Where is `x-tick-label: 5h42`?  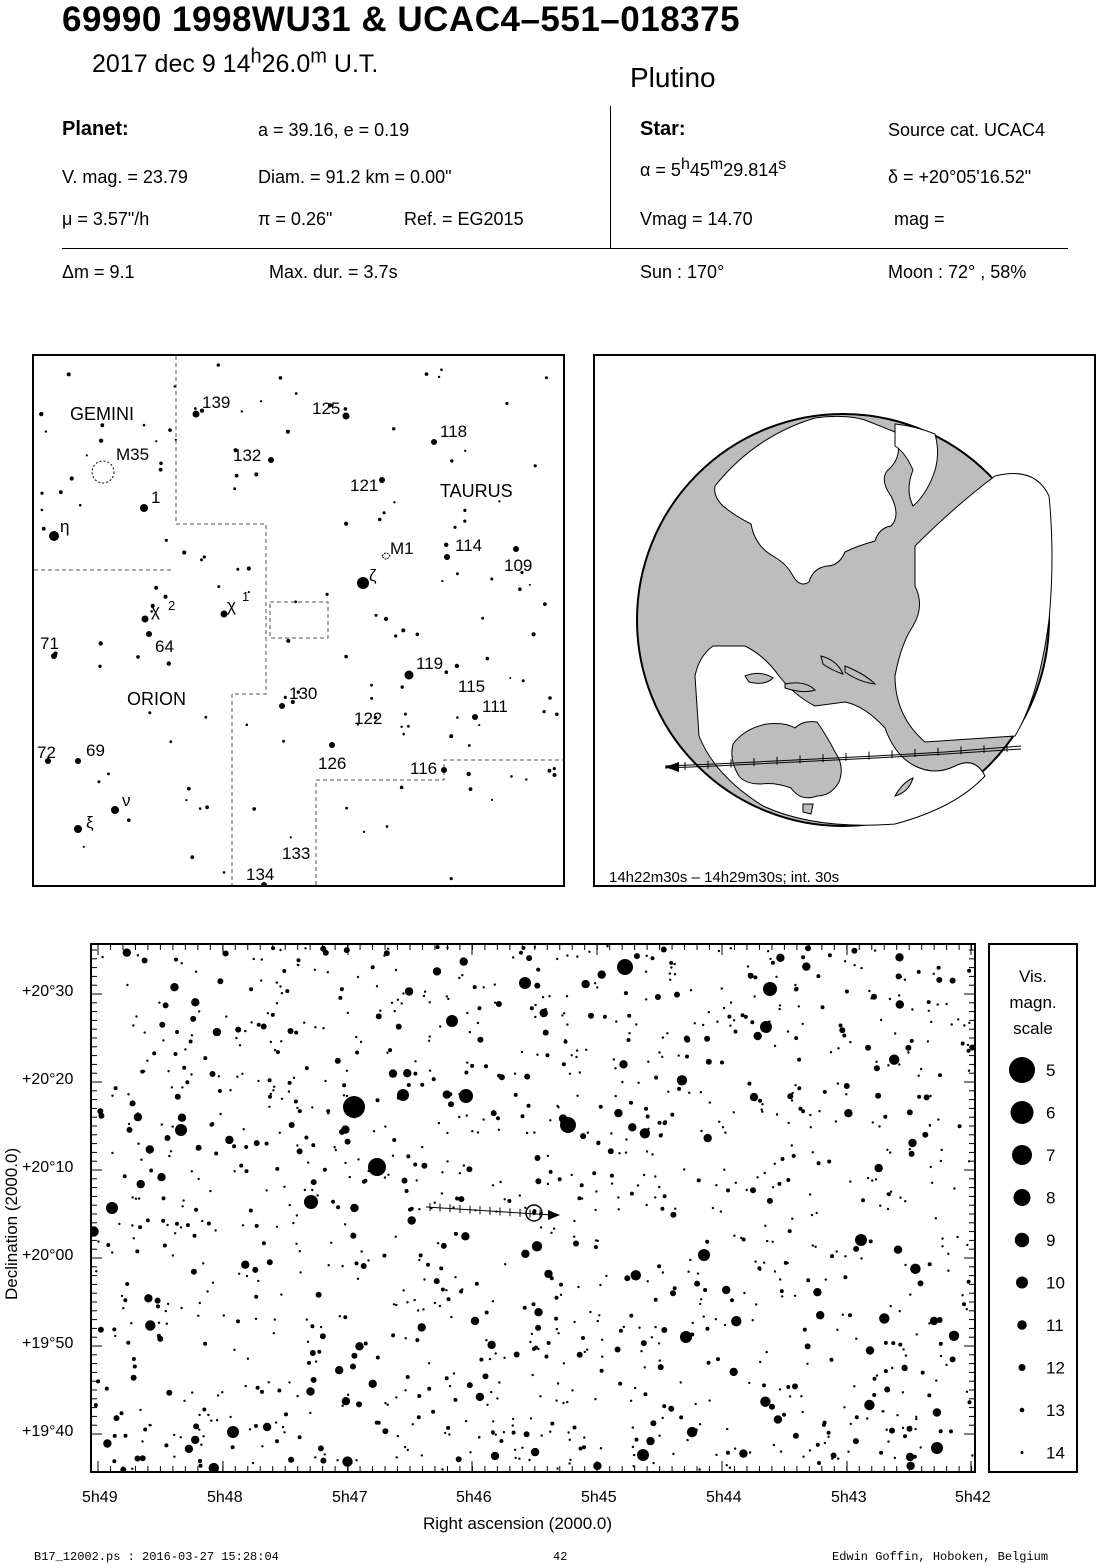 x-tick-label: 5h42 is located at coordinates (973, 1497).